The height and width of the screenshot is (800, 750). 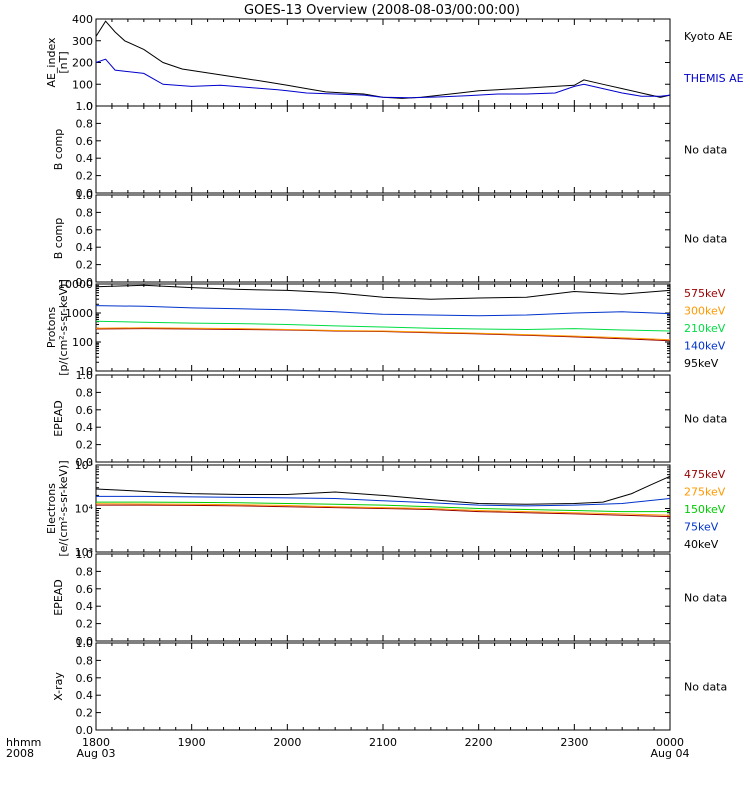 What do you see at coordinates (84, 509) in the screenshot?
I see `y-tick-label: 10⁴` at bounding box center [84, 509].